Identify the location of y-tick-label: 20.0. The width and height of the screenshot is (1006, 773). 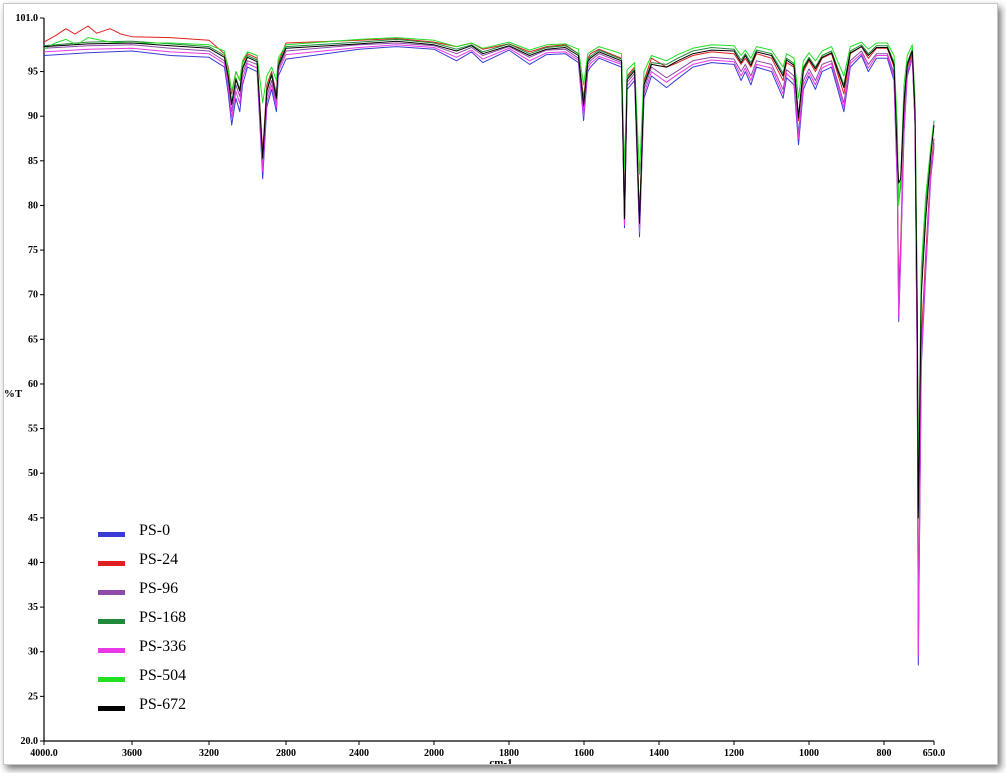
(30, 741).